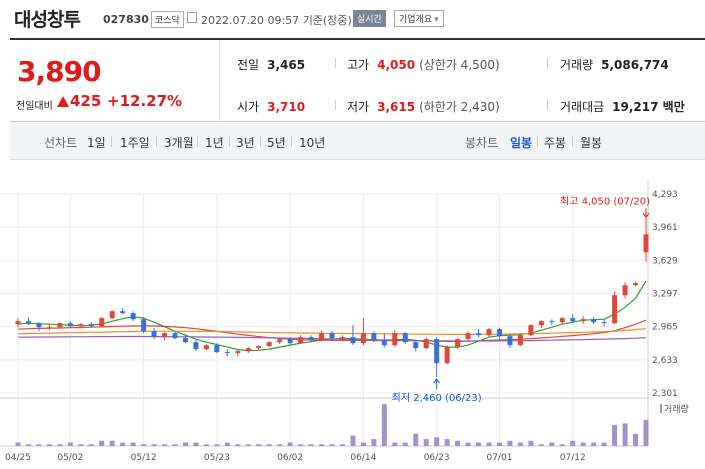 This screenshot has height=469, width=705. Describe the element at coordinates (276, 143) in the screenshot. I see `period-5y-button: 5년` at that location.